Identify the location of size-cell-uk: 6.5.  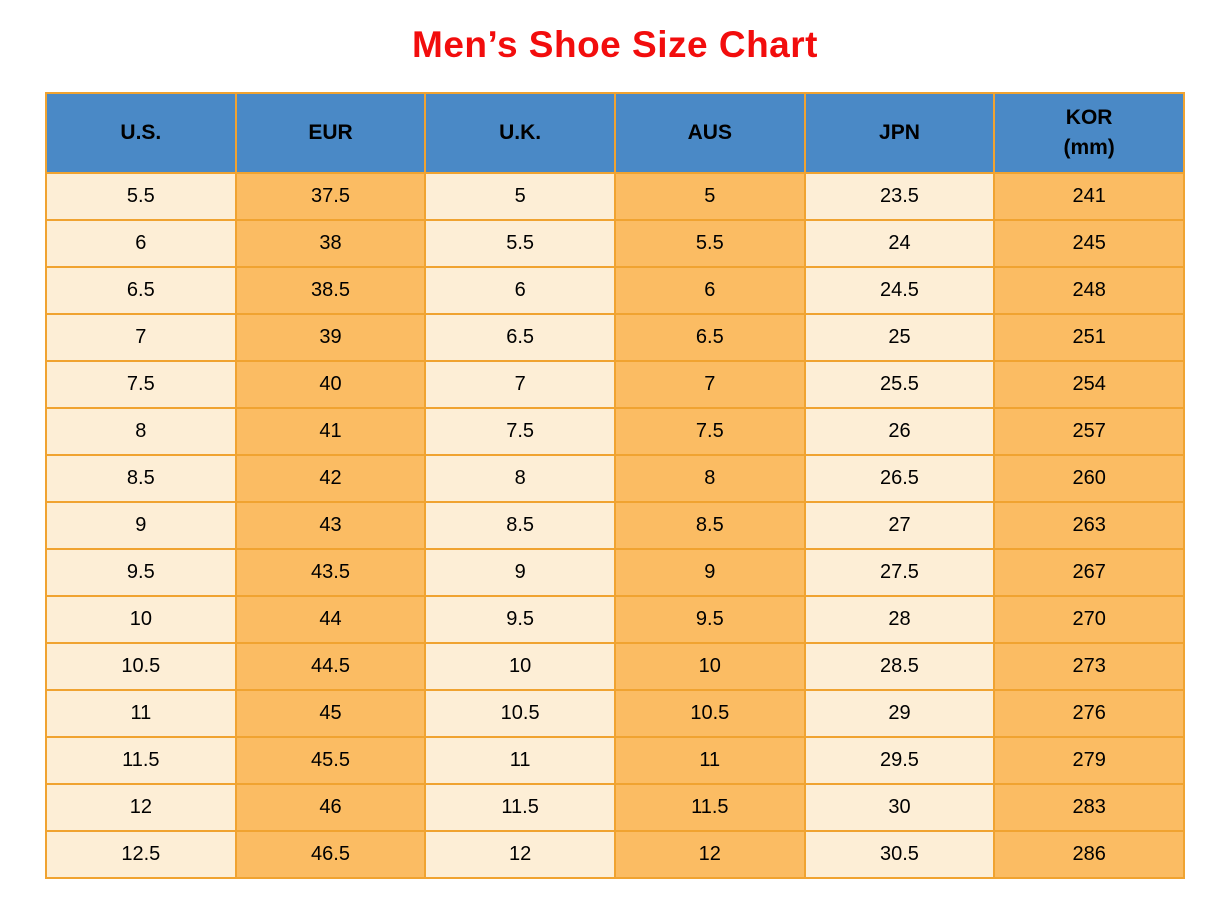
(520, 337).